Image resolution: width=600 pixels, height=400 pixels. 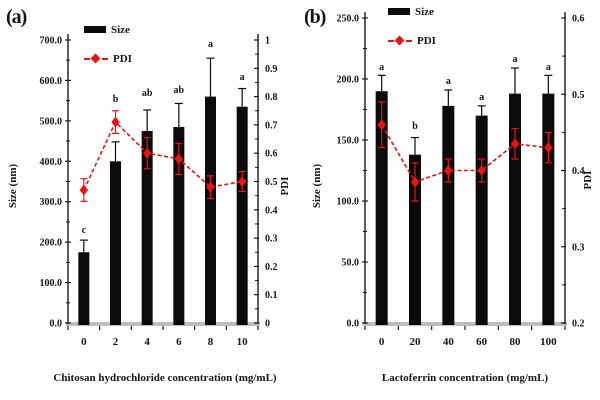 What do you see at coordinates (267, 41) in the screenshot?
I see `right-tick-label: 1` at bounding box center [267, 41].